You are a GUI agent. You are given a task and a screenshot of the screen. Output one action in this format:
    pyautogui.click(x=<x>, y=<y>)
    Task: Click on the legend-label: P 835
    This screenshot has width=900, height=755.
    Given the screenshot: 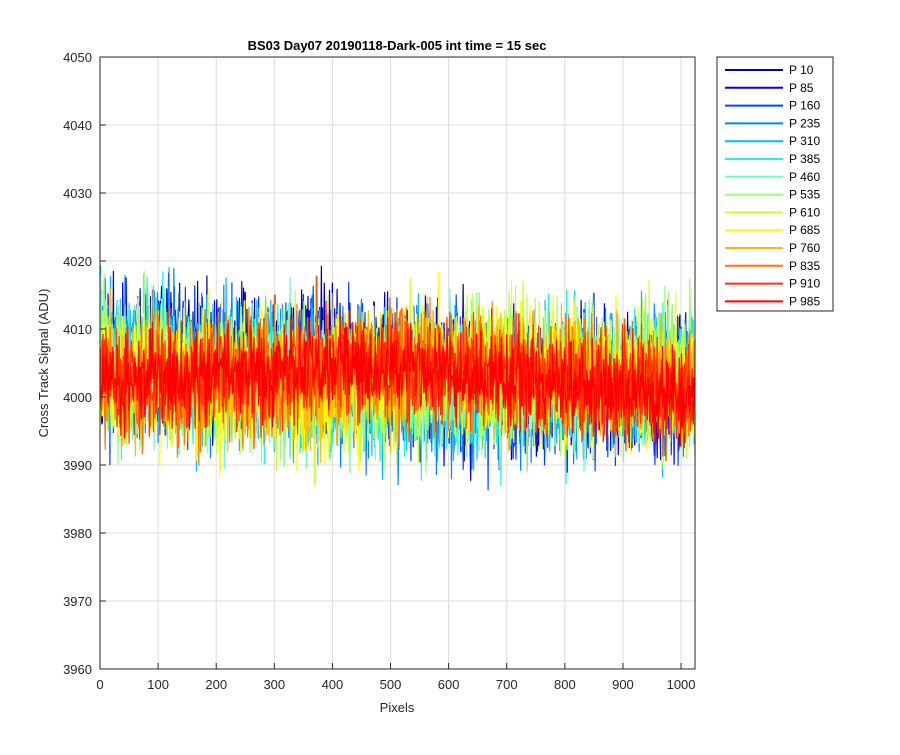 What is the action you would take?
    pyautogui.click(x=804, y=266)
    